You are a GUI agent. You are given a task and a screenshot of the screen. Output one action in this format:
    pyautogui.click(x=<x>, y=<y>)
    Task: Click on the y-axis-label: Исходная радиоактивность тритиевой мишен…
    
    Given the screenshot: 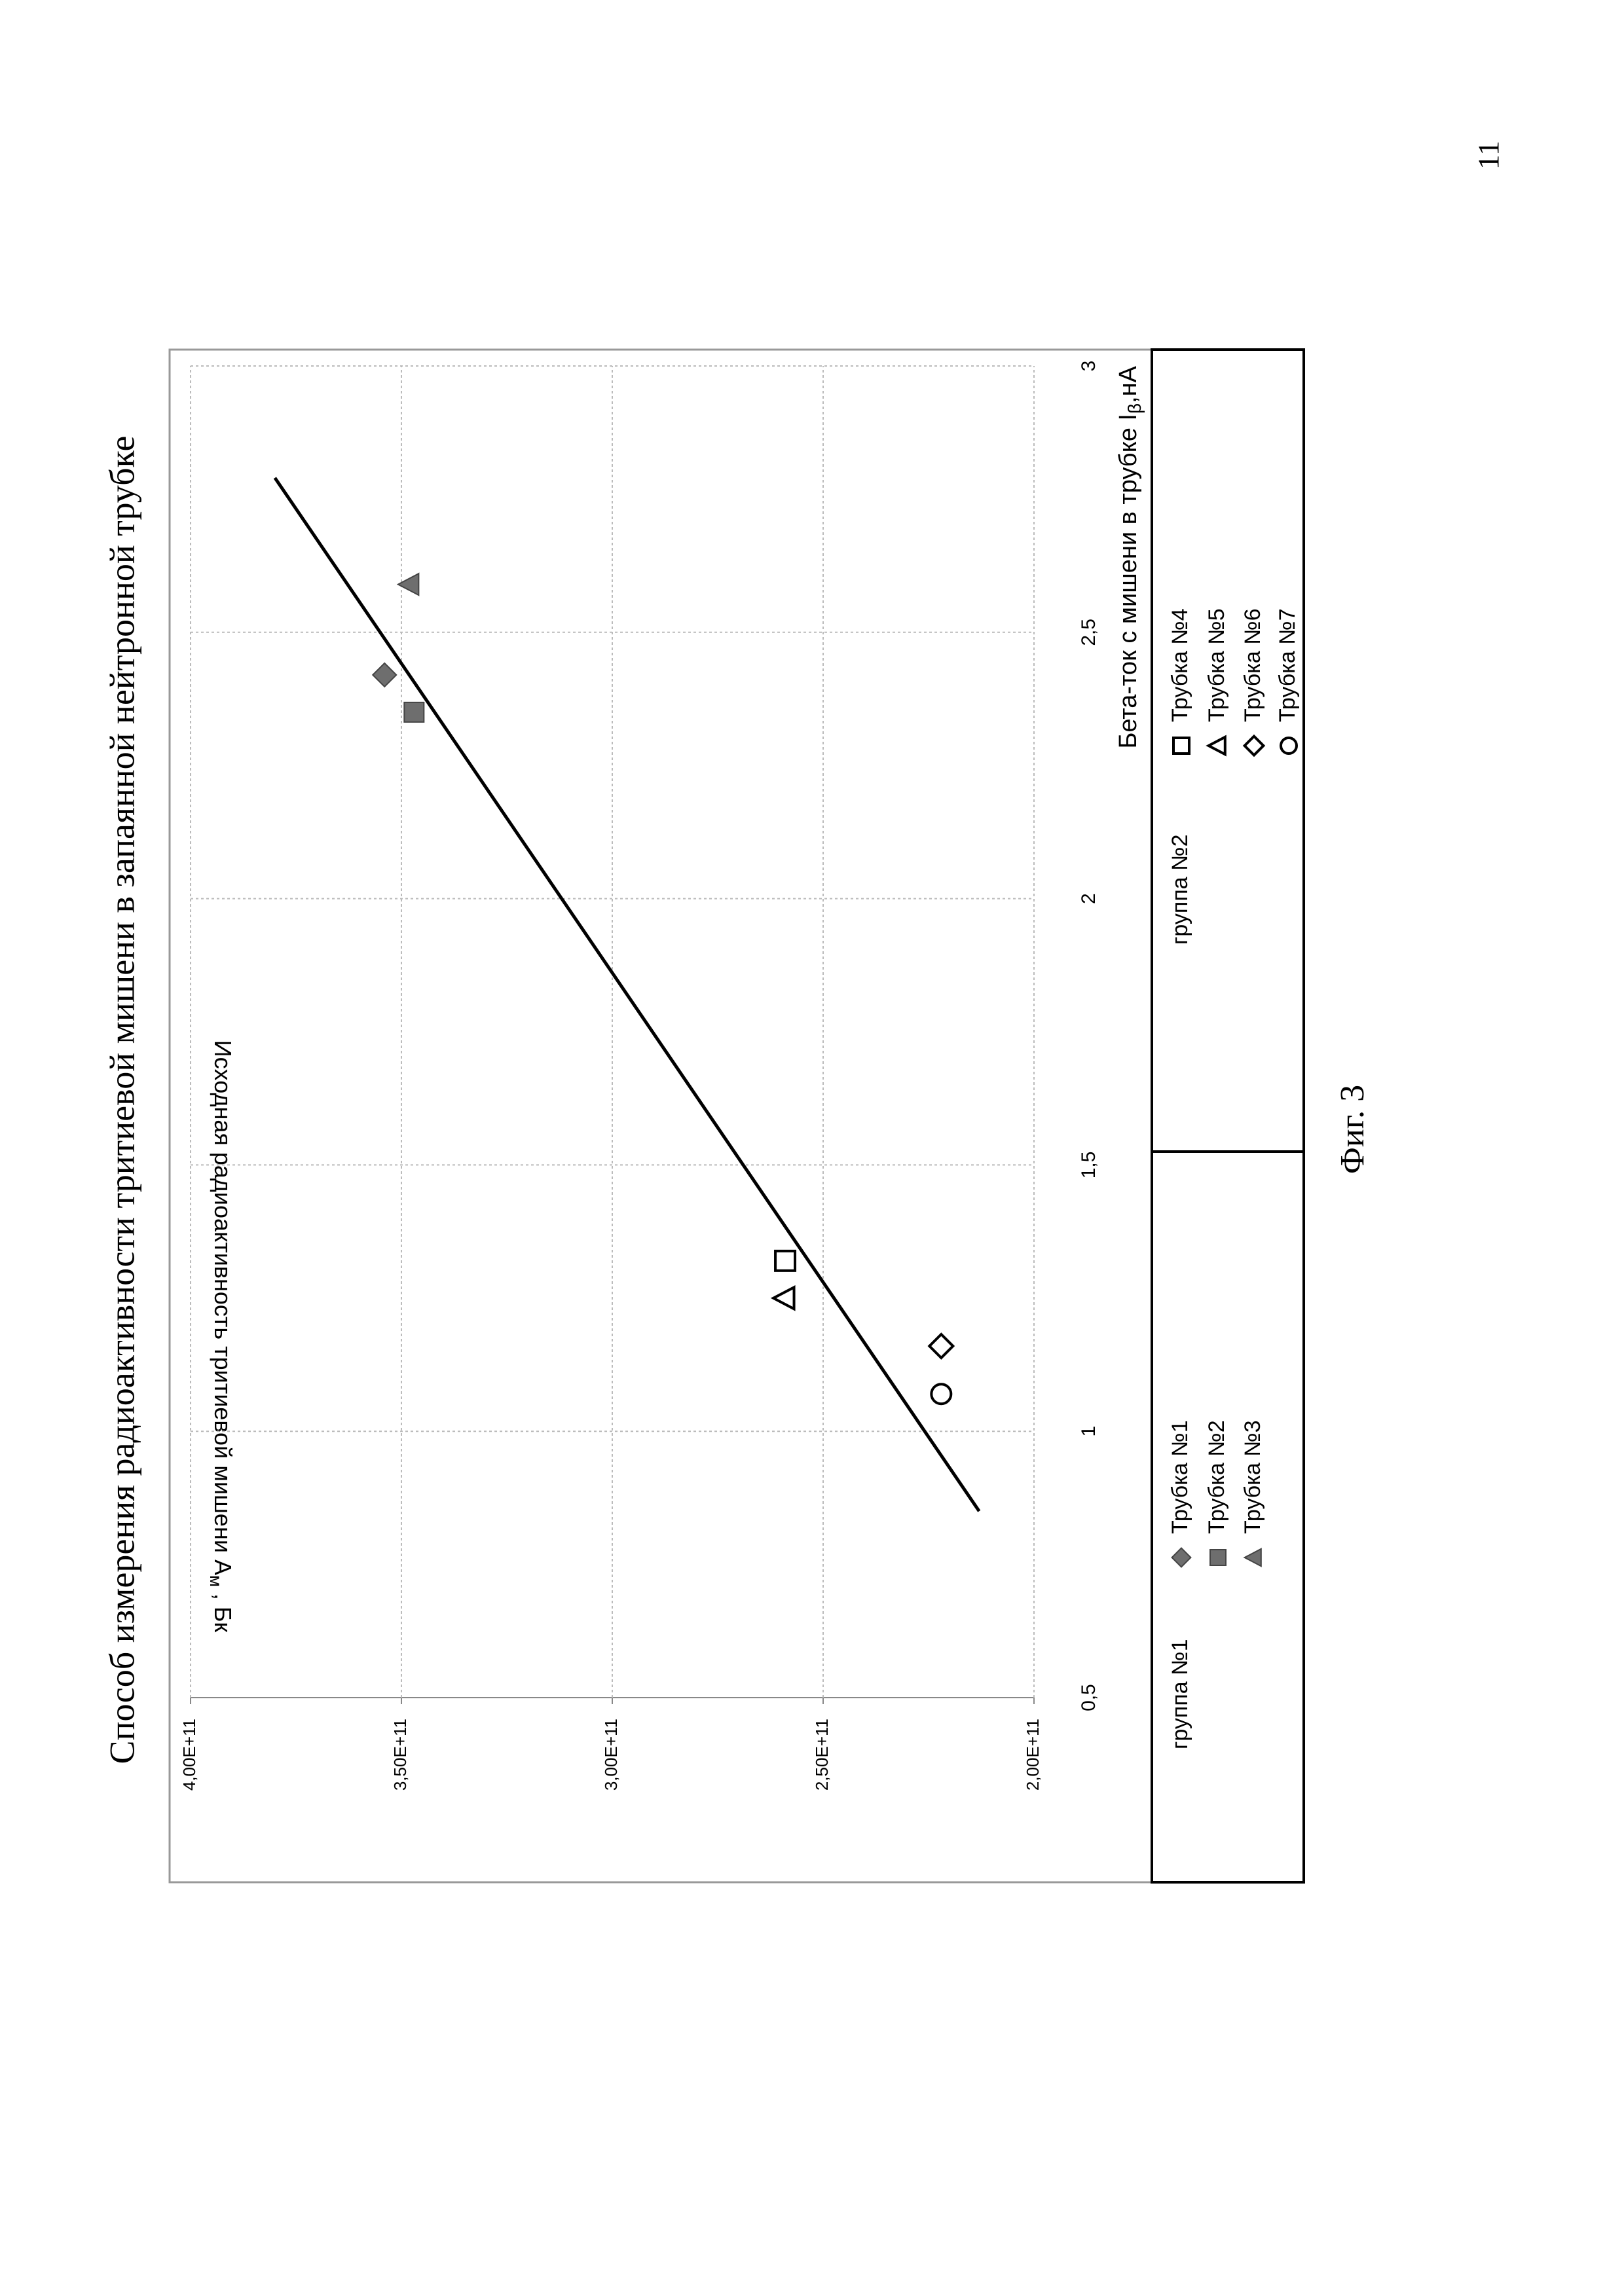 What is the action you would take?
    pyautogui.click(x=221, y=1336)
    